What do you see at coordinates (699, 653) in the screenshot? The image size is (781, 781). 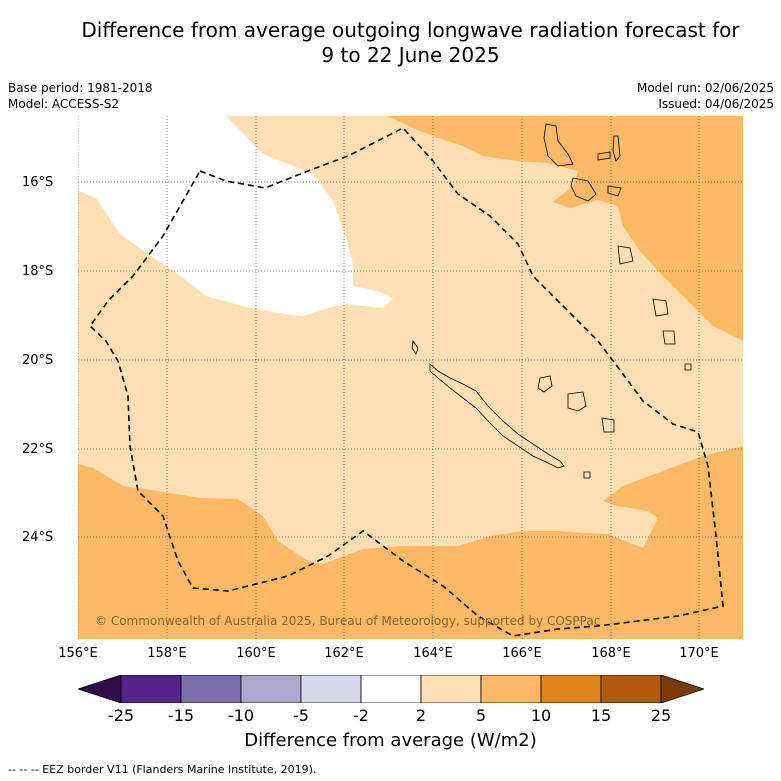 I see `lon-label-170e: 170°E` at bounding box center [699, 653].